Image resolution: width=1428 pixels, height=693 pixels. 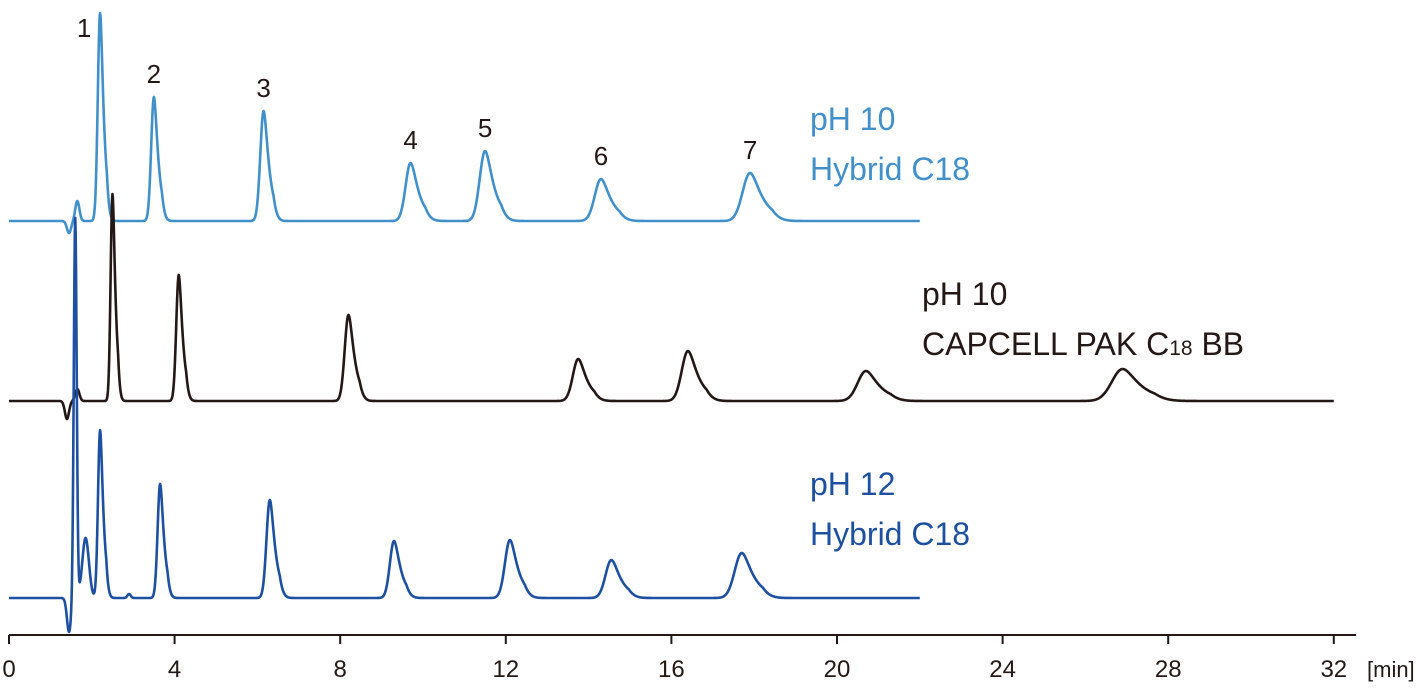 What do you see at coordinates (671, 669) in the screenshot?
I see `x-tick-label: 16` at bounding box center [671, 669].